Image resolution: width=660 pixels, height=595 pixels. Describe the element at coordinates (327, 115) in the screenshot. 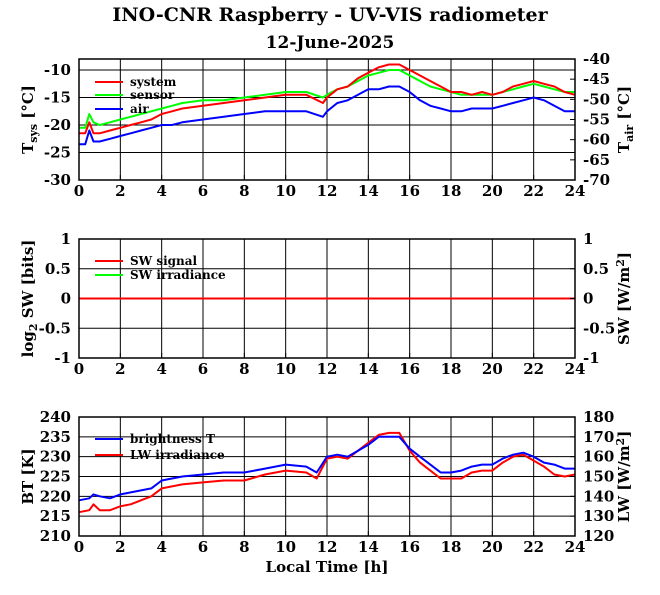

I see `series-line-air` at that location.